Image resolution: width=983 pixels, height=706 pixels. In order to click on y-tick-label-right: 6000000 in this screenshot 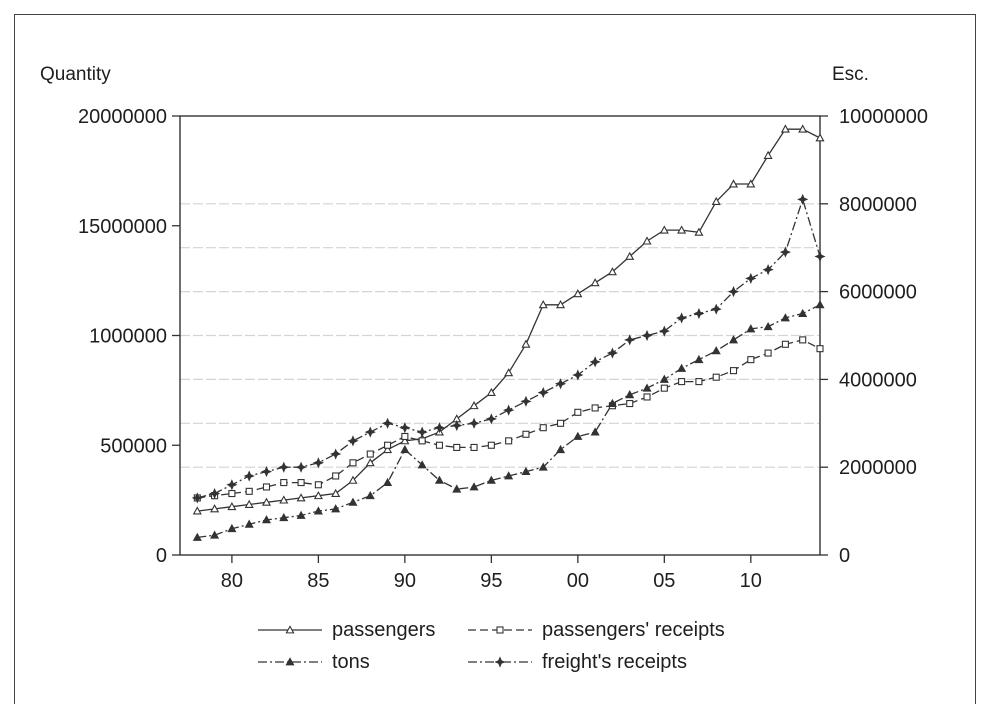, I will do `click(878, 293)`.